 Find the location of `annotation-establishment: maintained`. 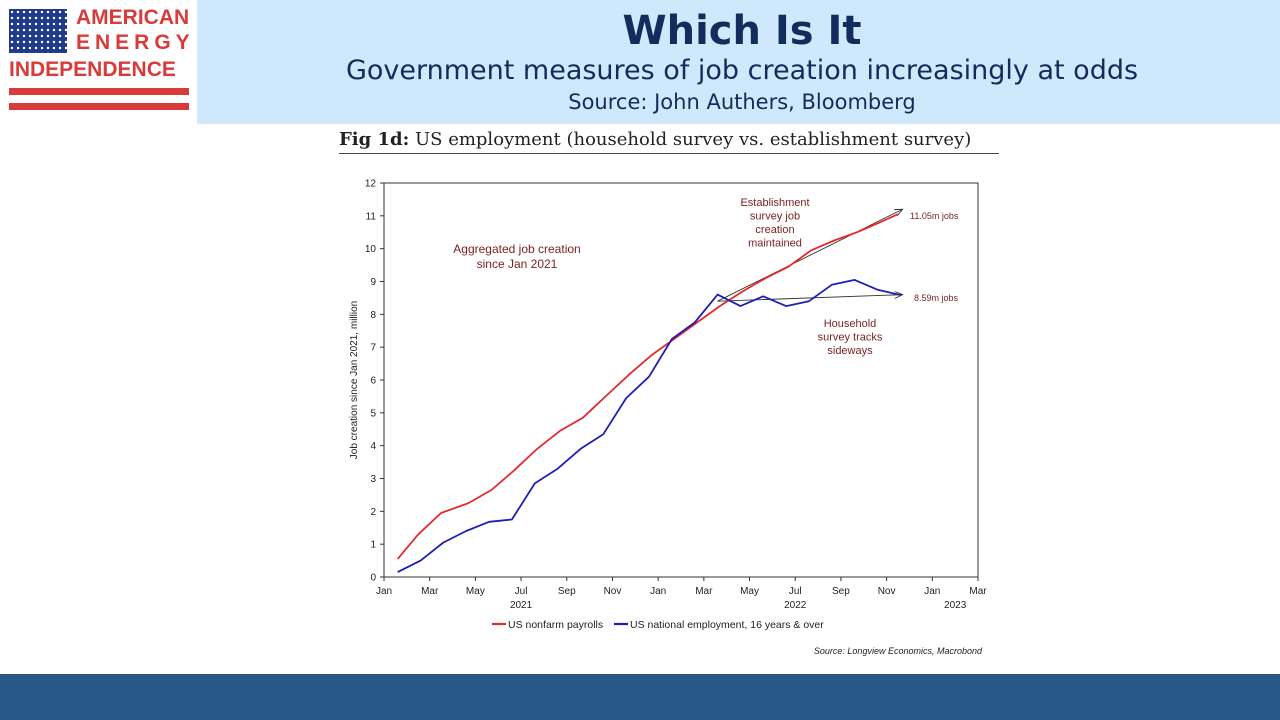

annotation-establishment: maintained is located at coordinates (775, 244).